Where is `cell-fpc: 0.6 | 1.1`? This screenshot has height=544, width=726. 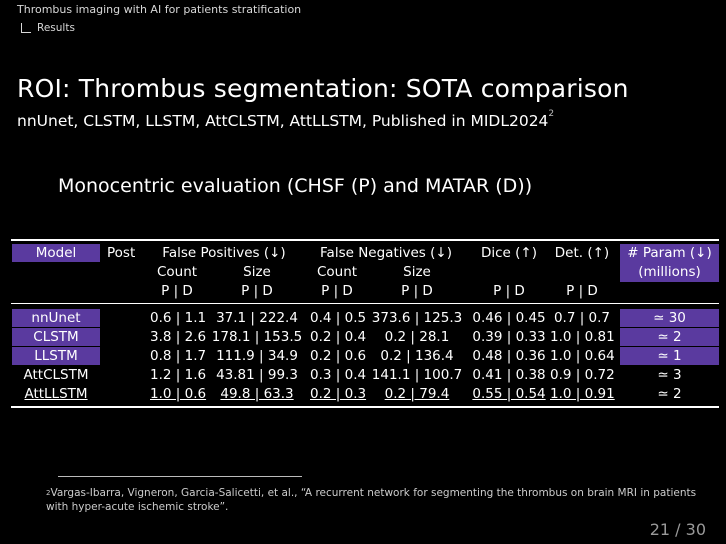 cell-fpc: 0.6 | 1.1 is located at coordinates (178, 318).